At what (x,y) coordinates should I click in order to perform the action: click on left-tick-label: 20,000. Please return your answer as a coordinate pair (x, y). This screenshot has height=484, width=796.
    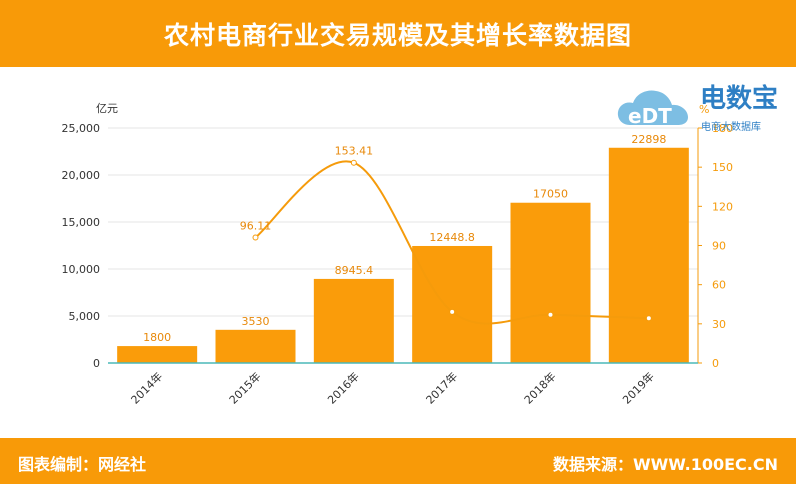
    Looking at the image, I should click on (81, 175).